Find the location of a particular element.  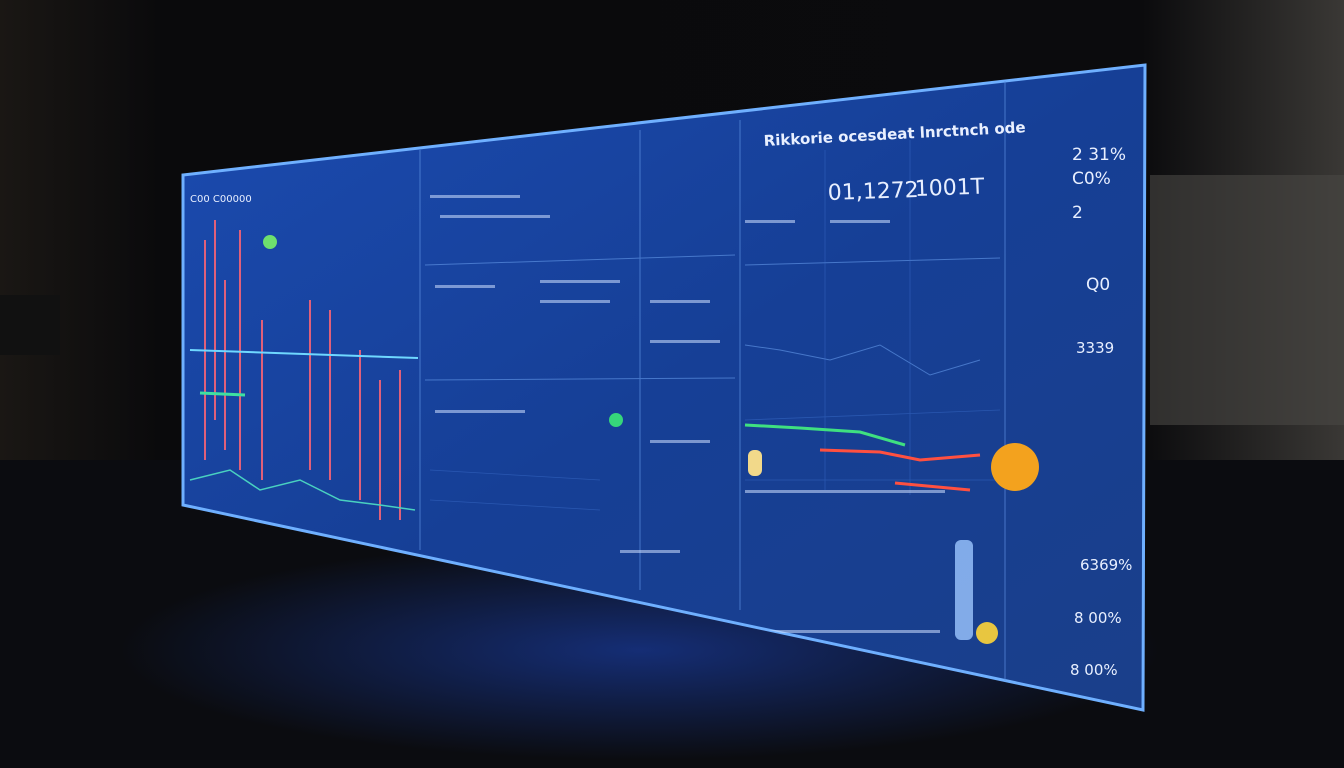

side-stat: 2 is located at coordinates (1077, 213).